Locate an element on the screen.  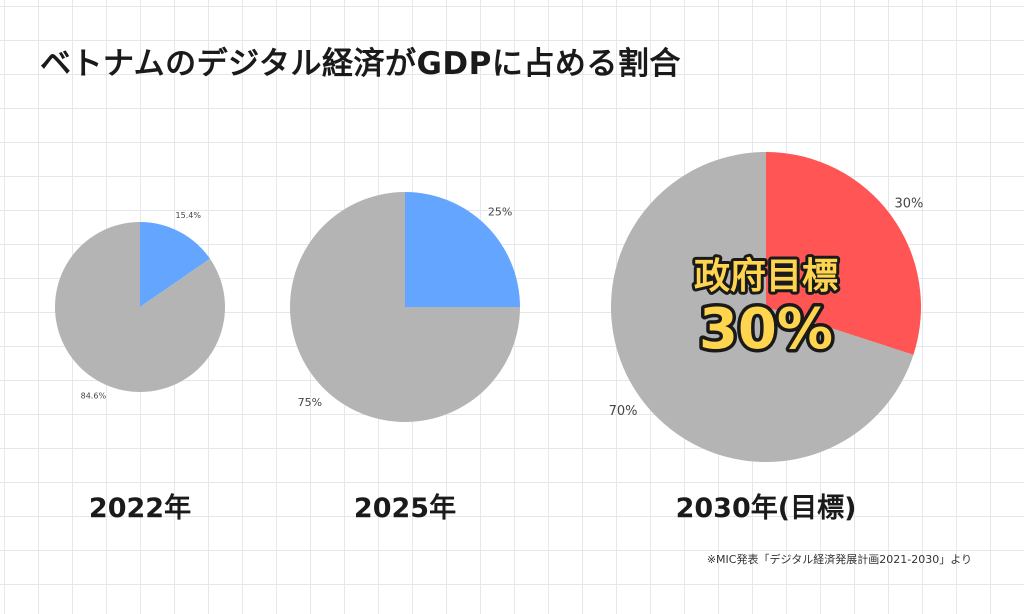
pie-chart-2025: 25% 75% is located at coordinates (405, 307).